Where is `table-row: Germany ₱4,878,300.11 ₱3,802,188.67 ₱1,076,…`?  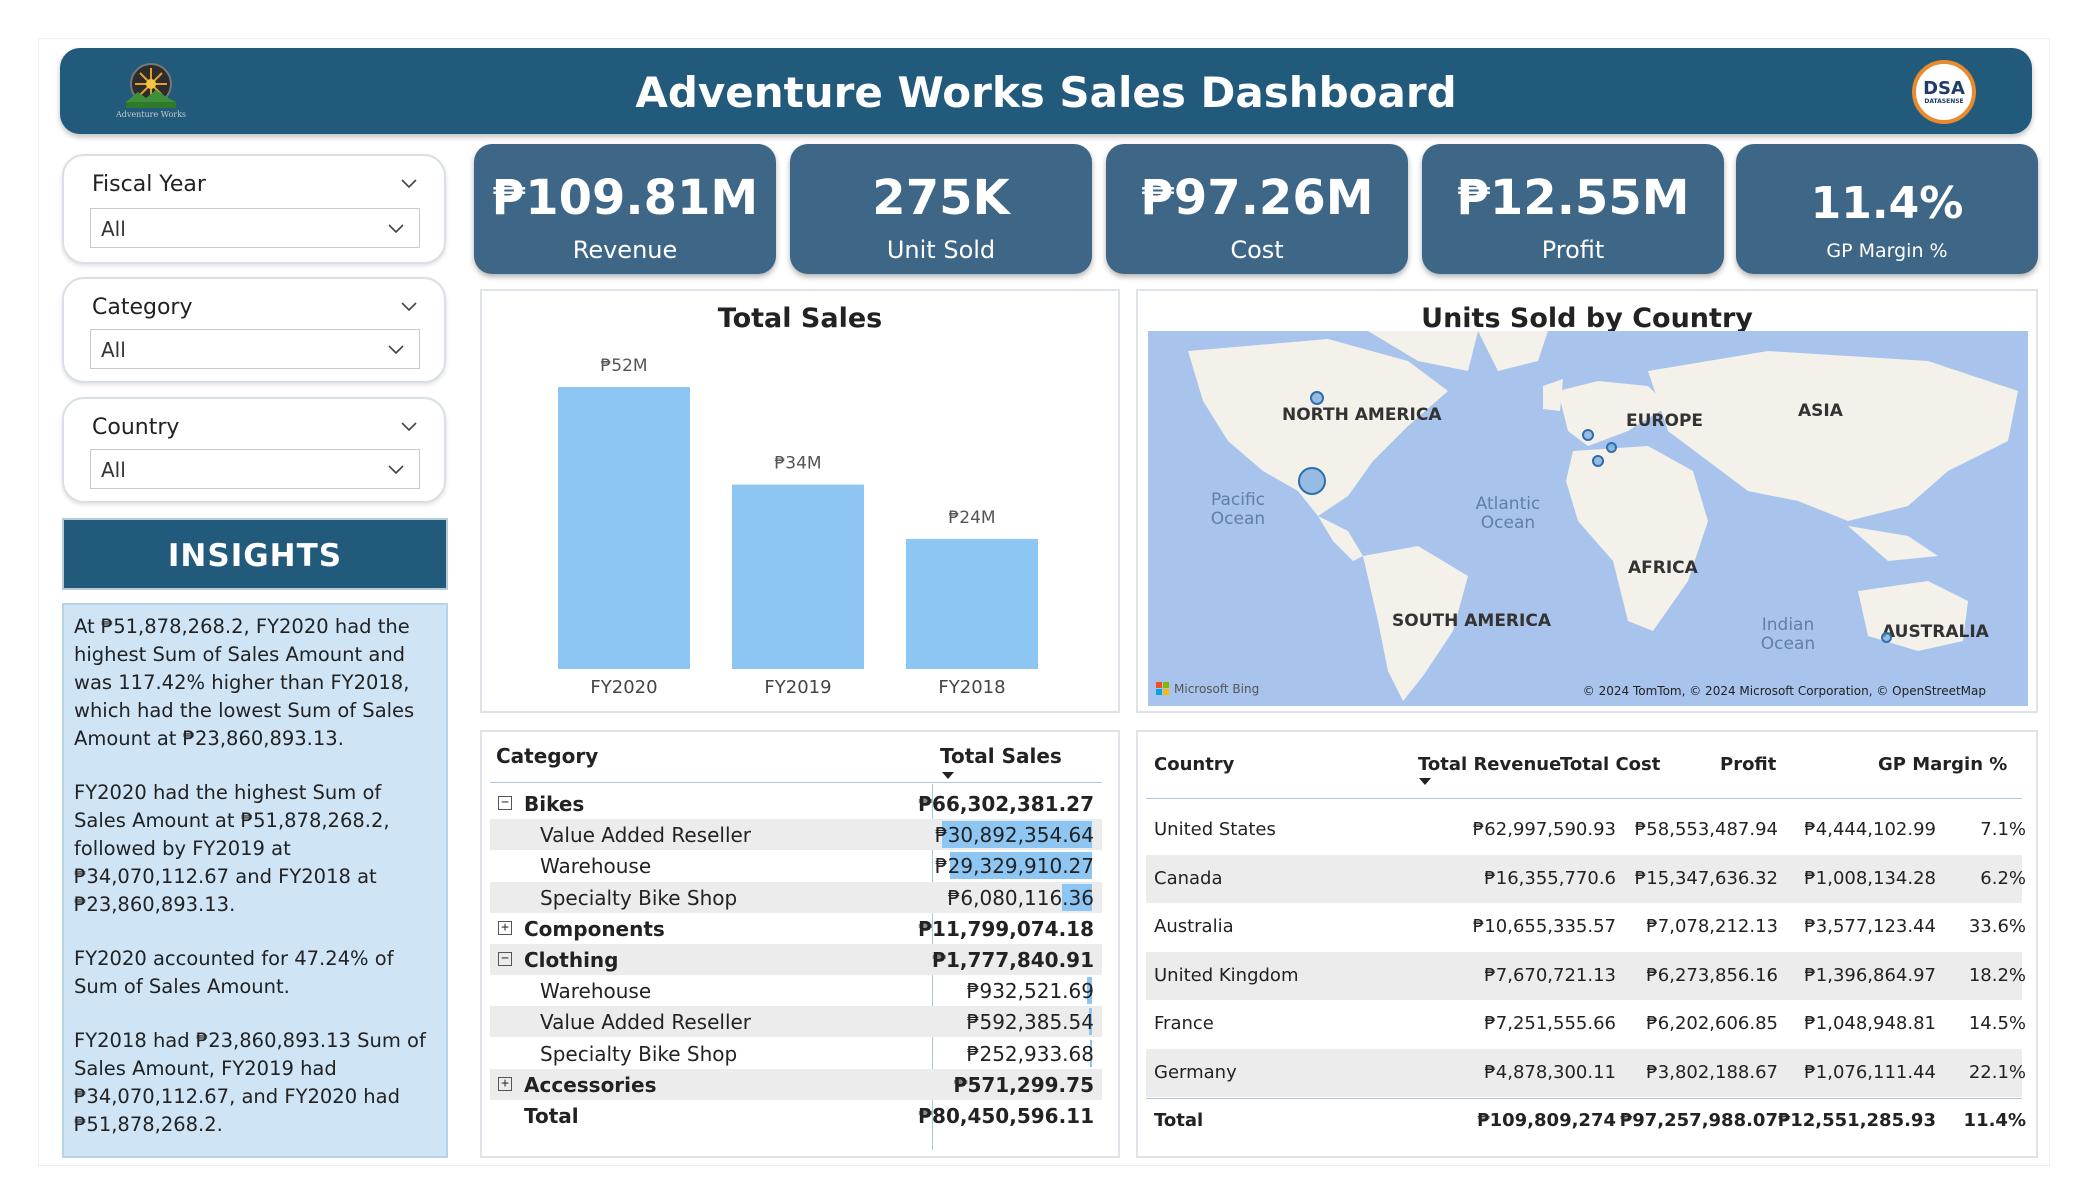 table-row: Germany ₱4,878,300.11 ₱3,802,188.67 ₱1,076,… is located at coordinates (1586, 1072).